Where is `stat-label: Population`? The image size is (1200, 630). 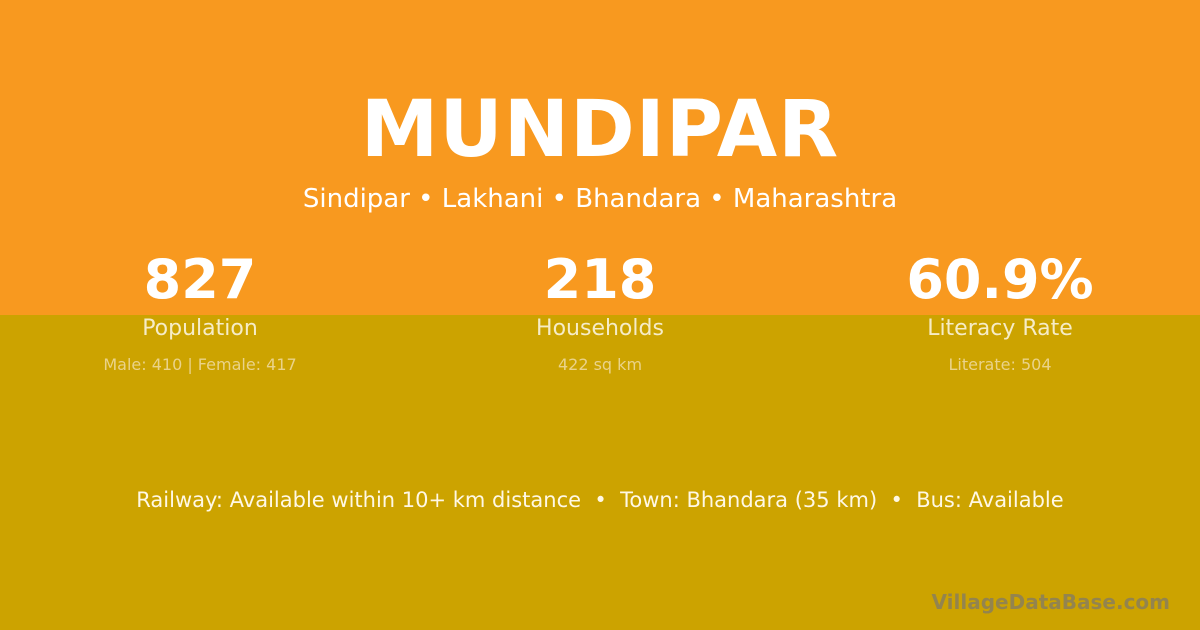 stat-label: Population is located at coordinates (200, 328).